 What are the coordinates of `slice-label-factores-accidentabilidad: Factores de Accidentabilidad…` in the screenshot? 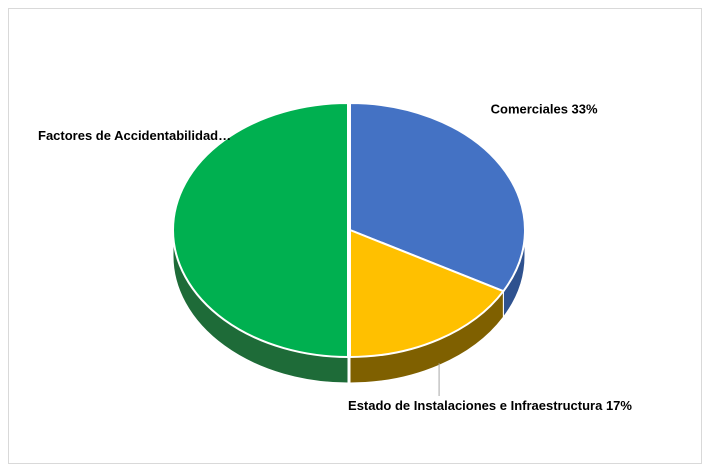 It's located at (134, 135).